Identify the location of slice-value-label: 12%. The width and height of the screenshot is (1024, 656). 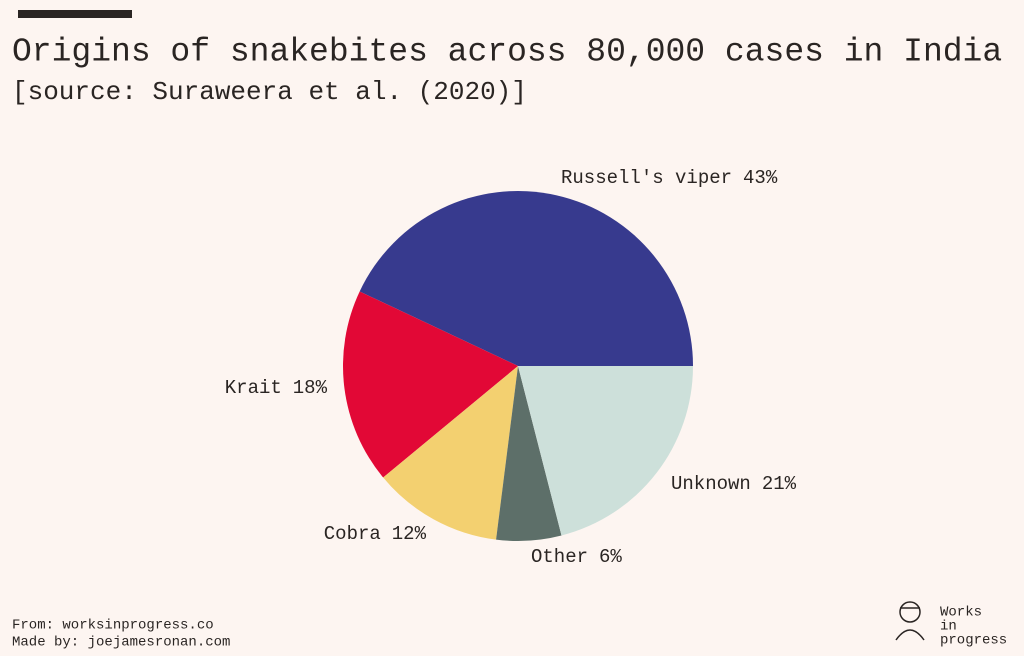
(409, 534).